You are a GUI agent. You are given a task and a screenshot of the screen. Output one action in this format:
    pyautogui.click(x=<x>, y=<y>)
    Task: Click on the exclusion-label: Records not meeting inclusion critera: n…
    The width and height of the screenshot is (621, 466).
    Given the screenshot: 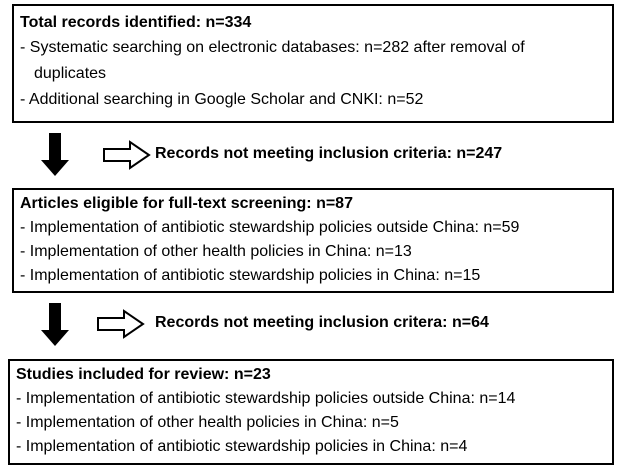 What is the action you would take?
    pyautogui.click(x=322, y=322)
    